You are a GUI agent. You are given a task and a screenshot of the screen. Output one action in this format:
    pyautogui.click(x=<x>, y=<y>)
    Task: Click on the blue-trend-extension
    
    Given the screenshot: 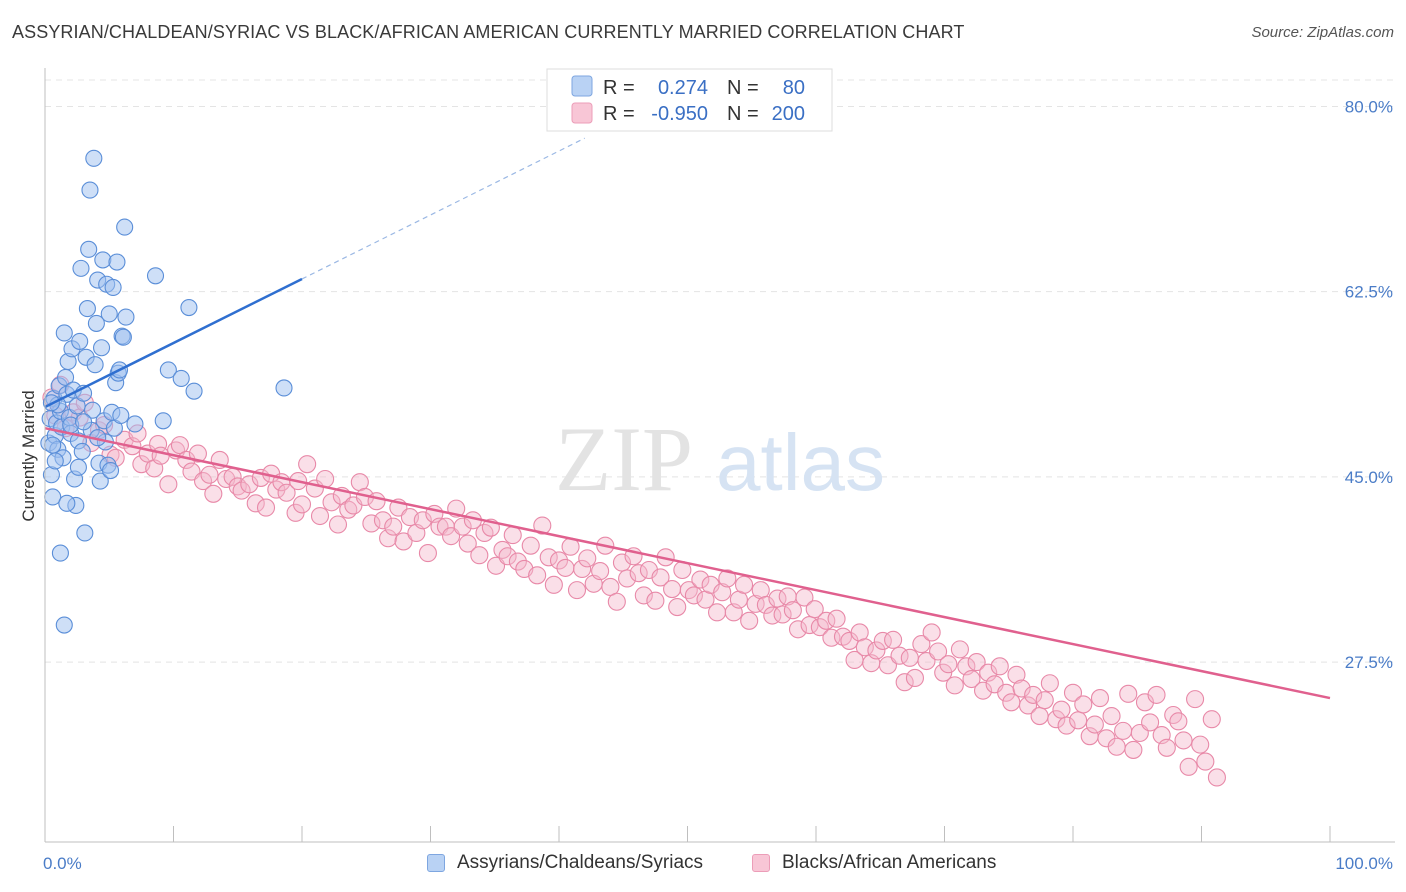 What is the action you would take?
    pyautogui.click(x=443, y=208)
    